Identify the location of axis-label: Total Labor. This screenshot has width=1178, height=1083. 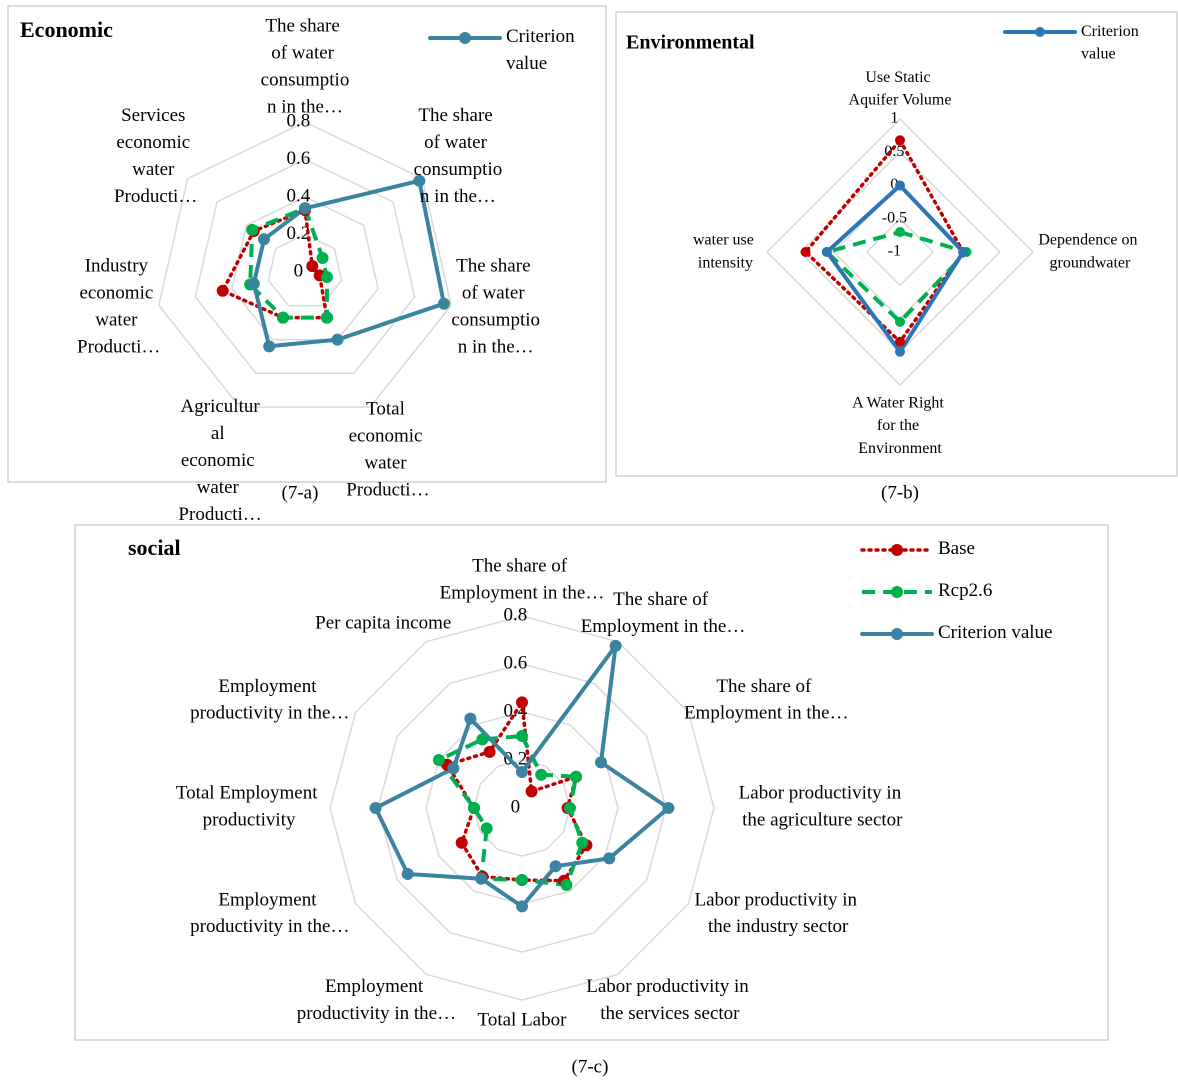
(523, 1020).